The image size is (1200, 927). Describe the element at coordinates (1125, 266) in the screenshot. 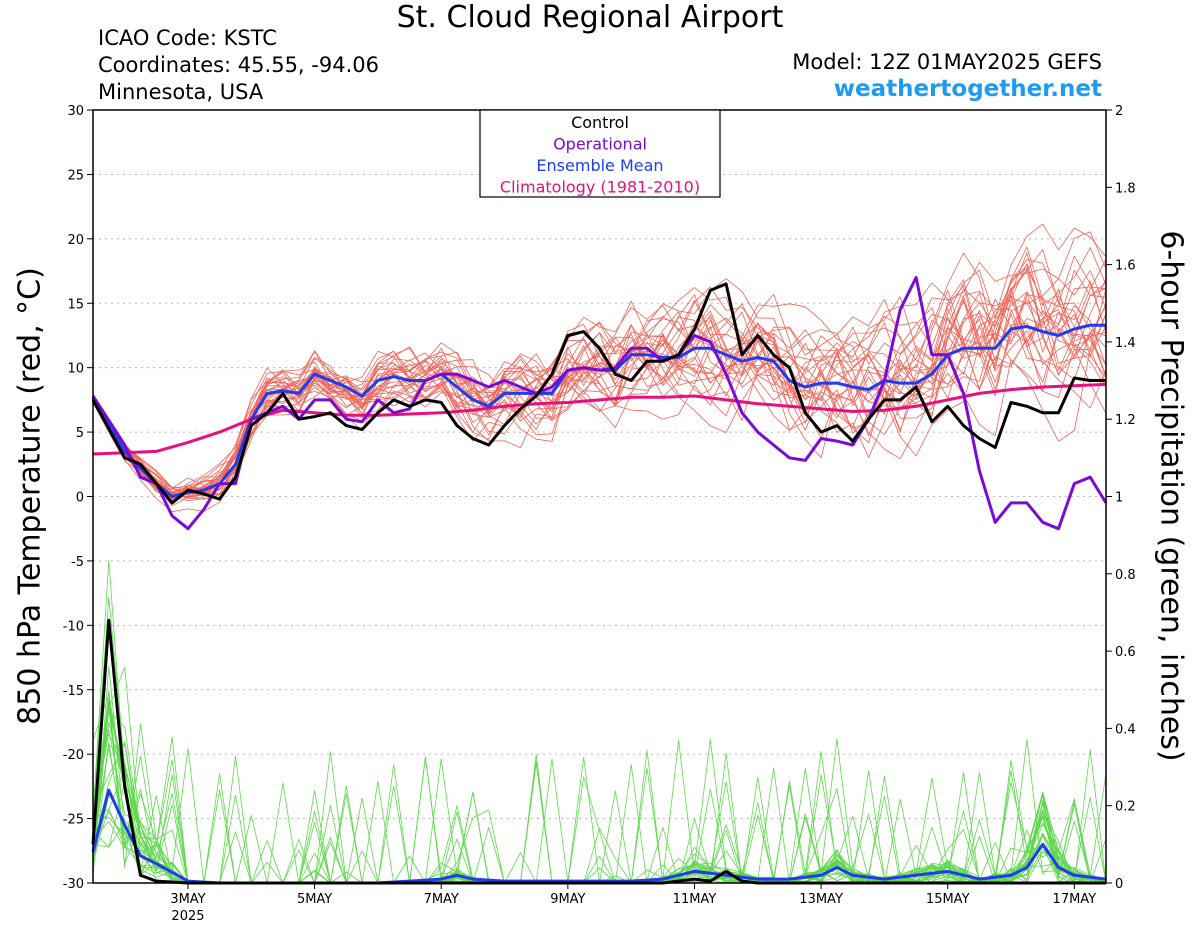

I see `y-right-tick-label: 1.6` at that location.